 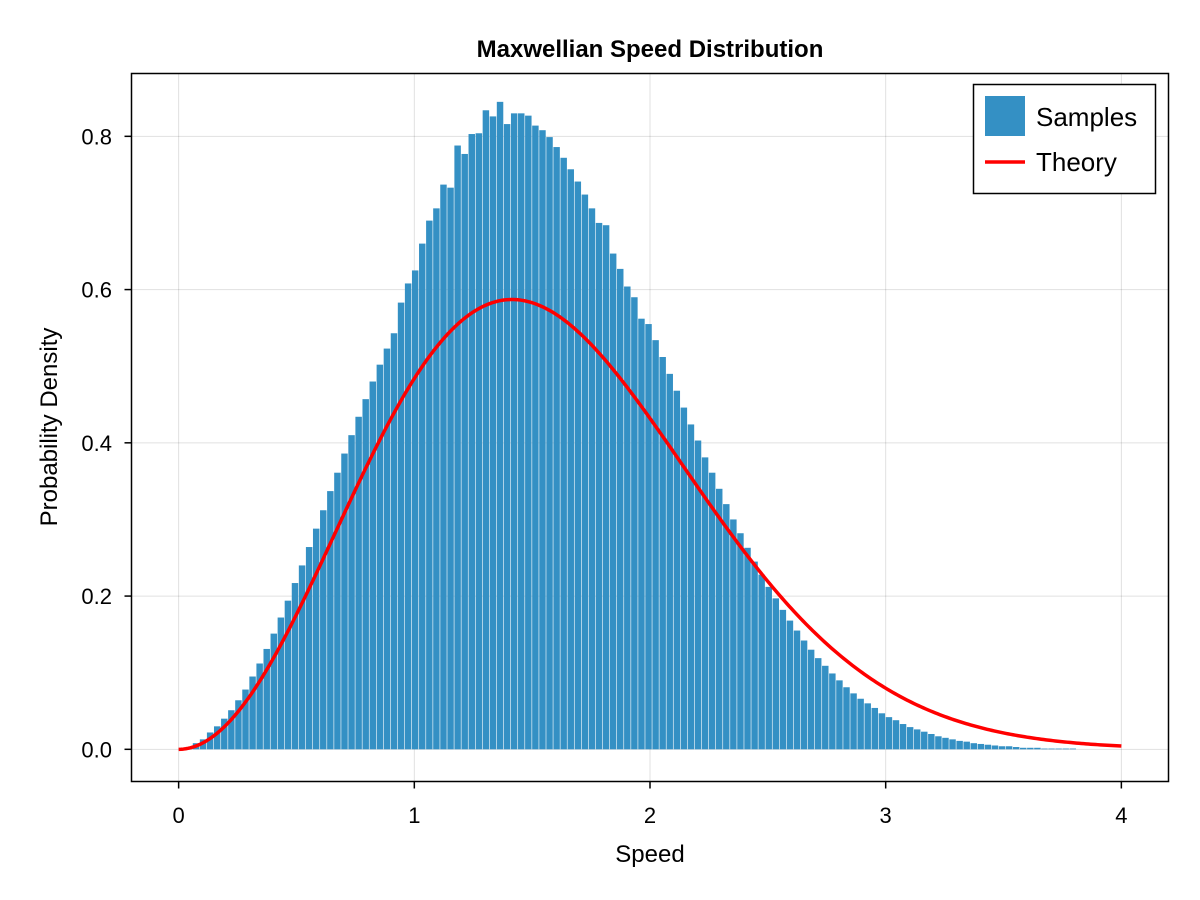 What do you see at coordinates (886, 815) in the screenshot?
I see `x-tick-label: 3` at bounding box center [886, 815].